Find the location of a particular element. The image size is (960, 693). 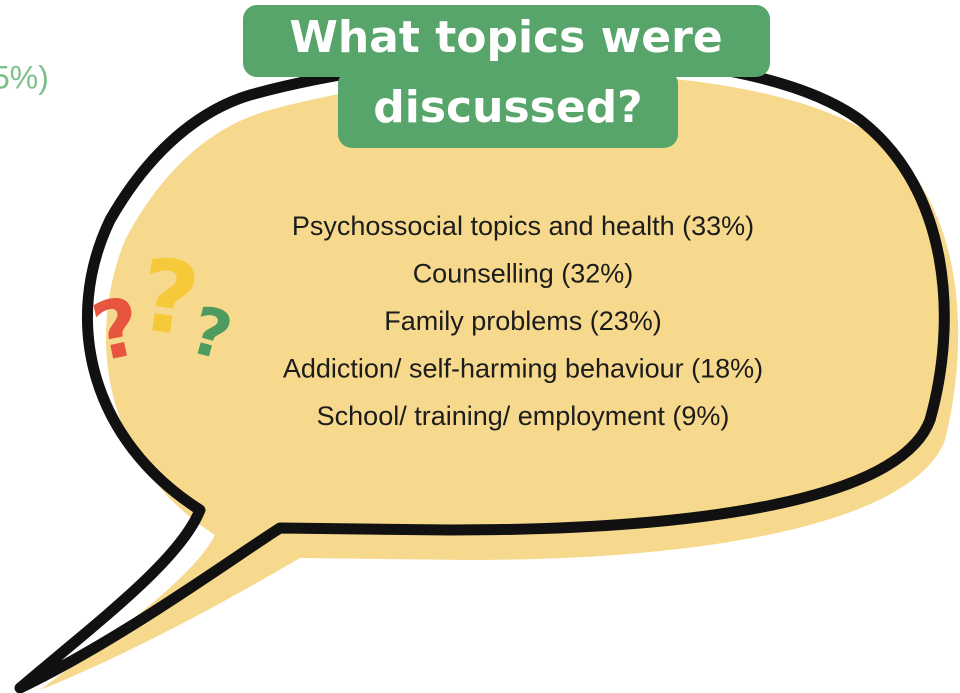

title-line: What topics were is located at coordinates (505, 37).